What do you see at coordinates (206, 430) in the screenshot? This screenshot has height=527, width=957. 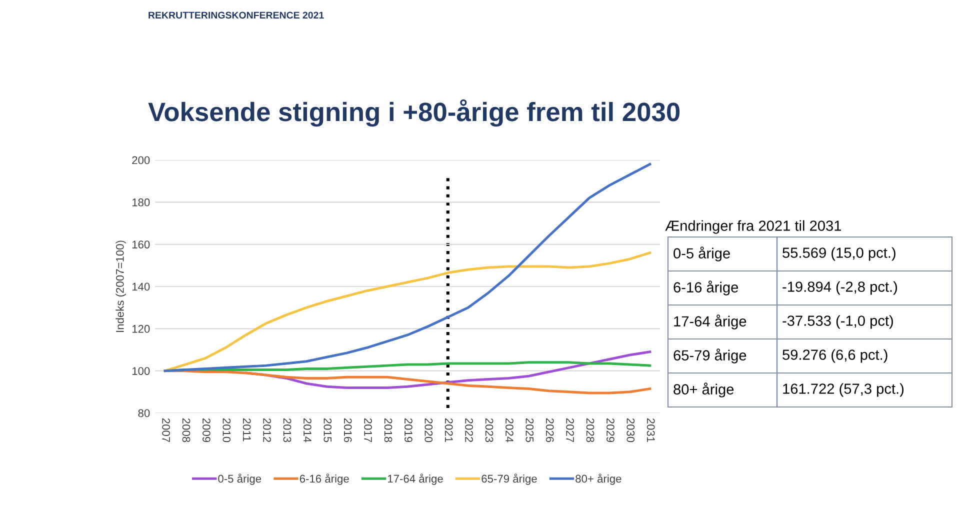 I see `x-tick-label: 2009` at bounding box center [206, 430].